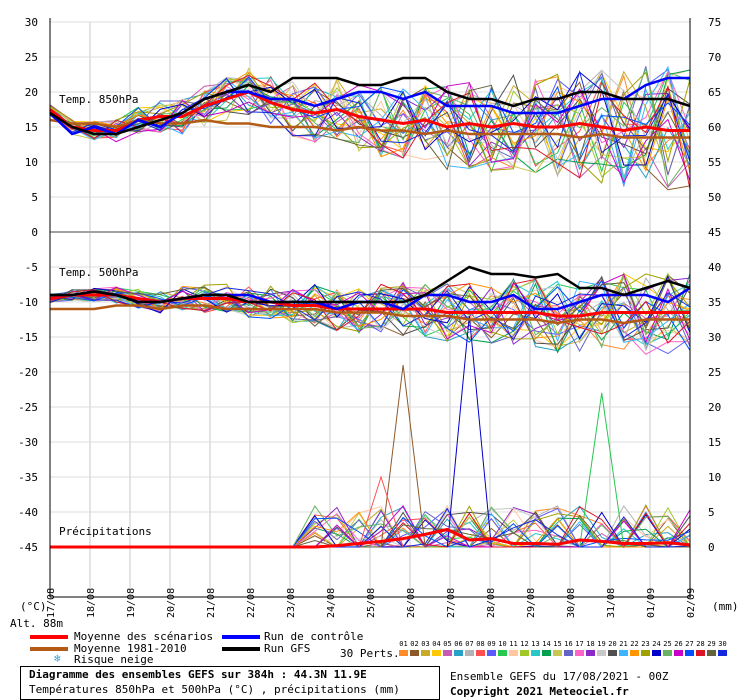 This screenshot has width=740, height=700. Describe the element at coordinates (725, 606) in the screenshot. I see `right-axis-unit: (mm)` at that location.